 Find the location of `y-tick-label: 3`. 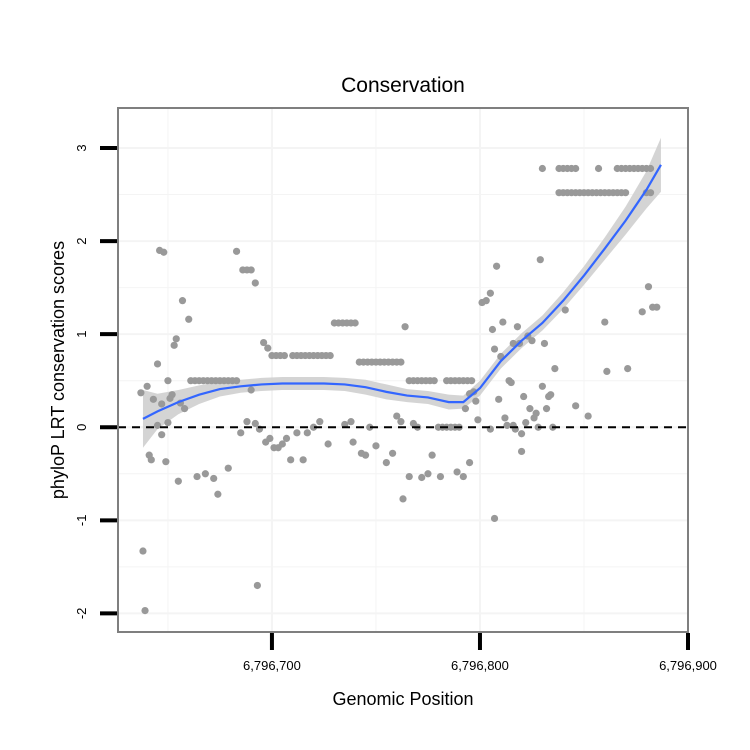

y-tick-label: 3 is located at coordinates (81, 147).